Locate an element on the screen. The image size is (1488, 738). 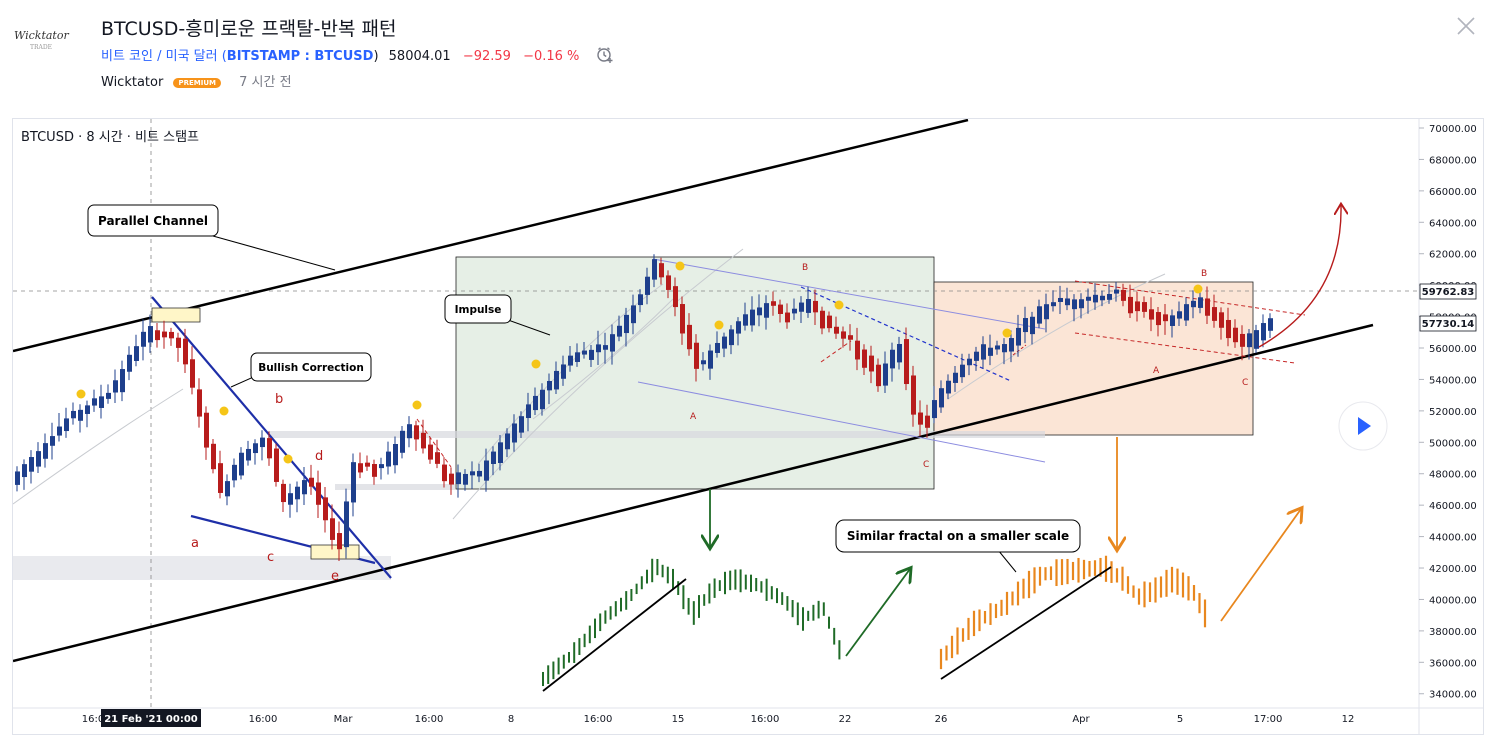
wave-label-b: b is located at coordinates (279, 399).